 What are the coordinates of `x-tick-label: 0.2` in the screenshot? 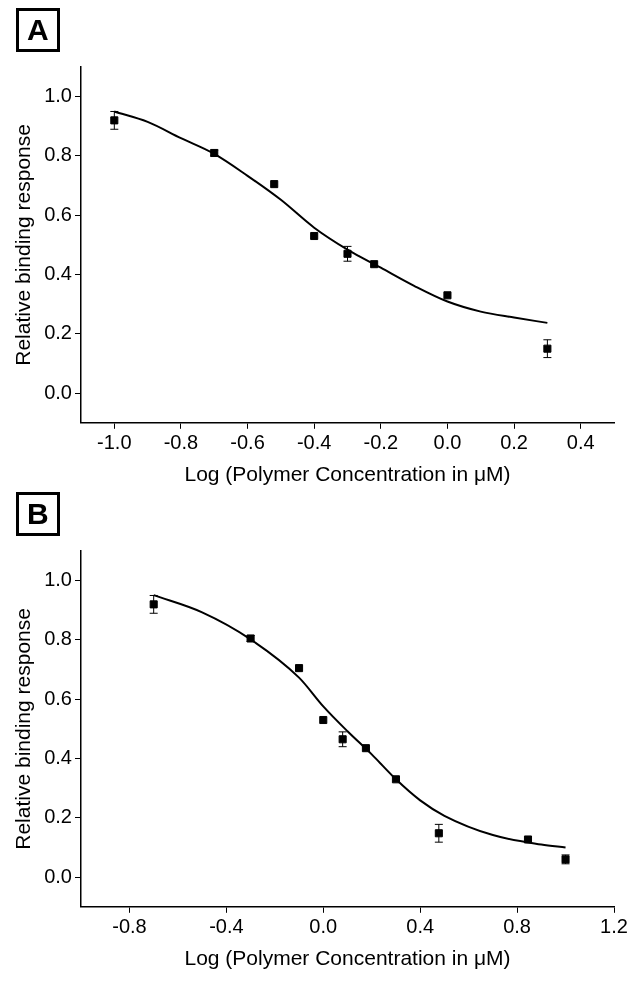 It's located at (514, 442).